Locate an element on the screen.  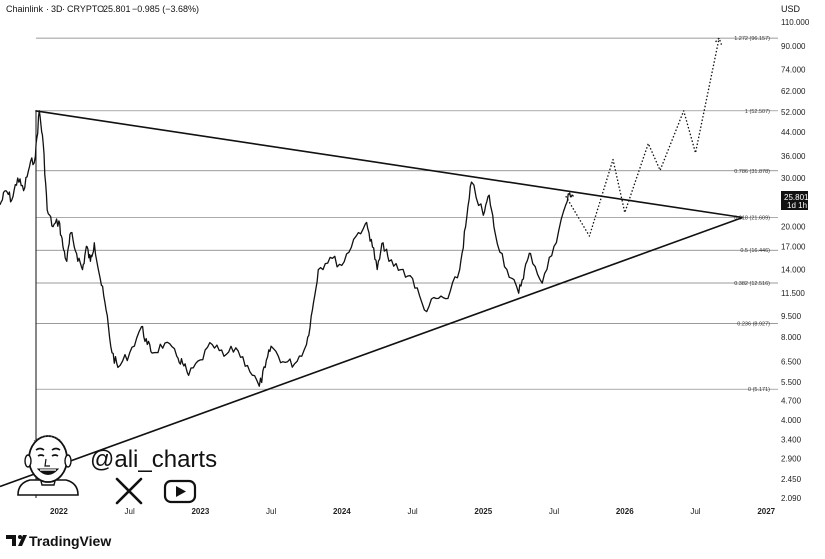
avatar-hair is located at coordinates (48, 438).